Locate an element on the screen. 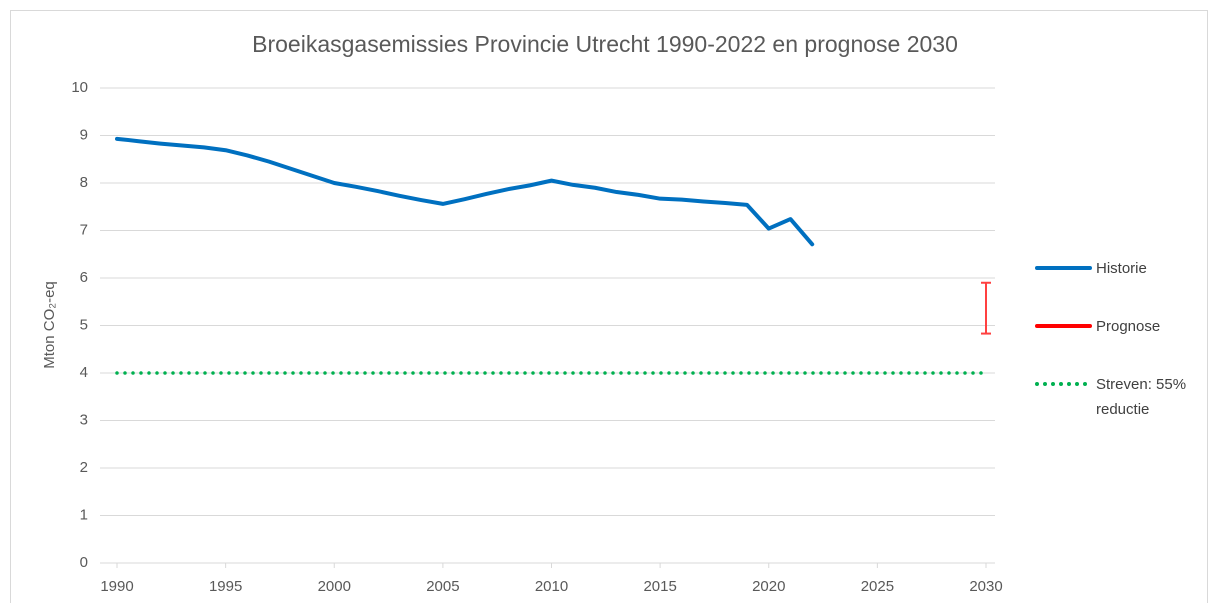  y-tick-label: 2 is located at coordinates (84, 467).